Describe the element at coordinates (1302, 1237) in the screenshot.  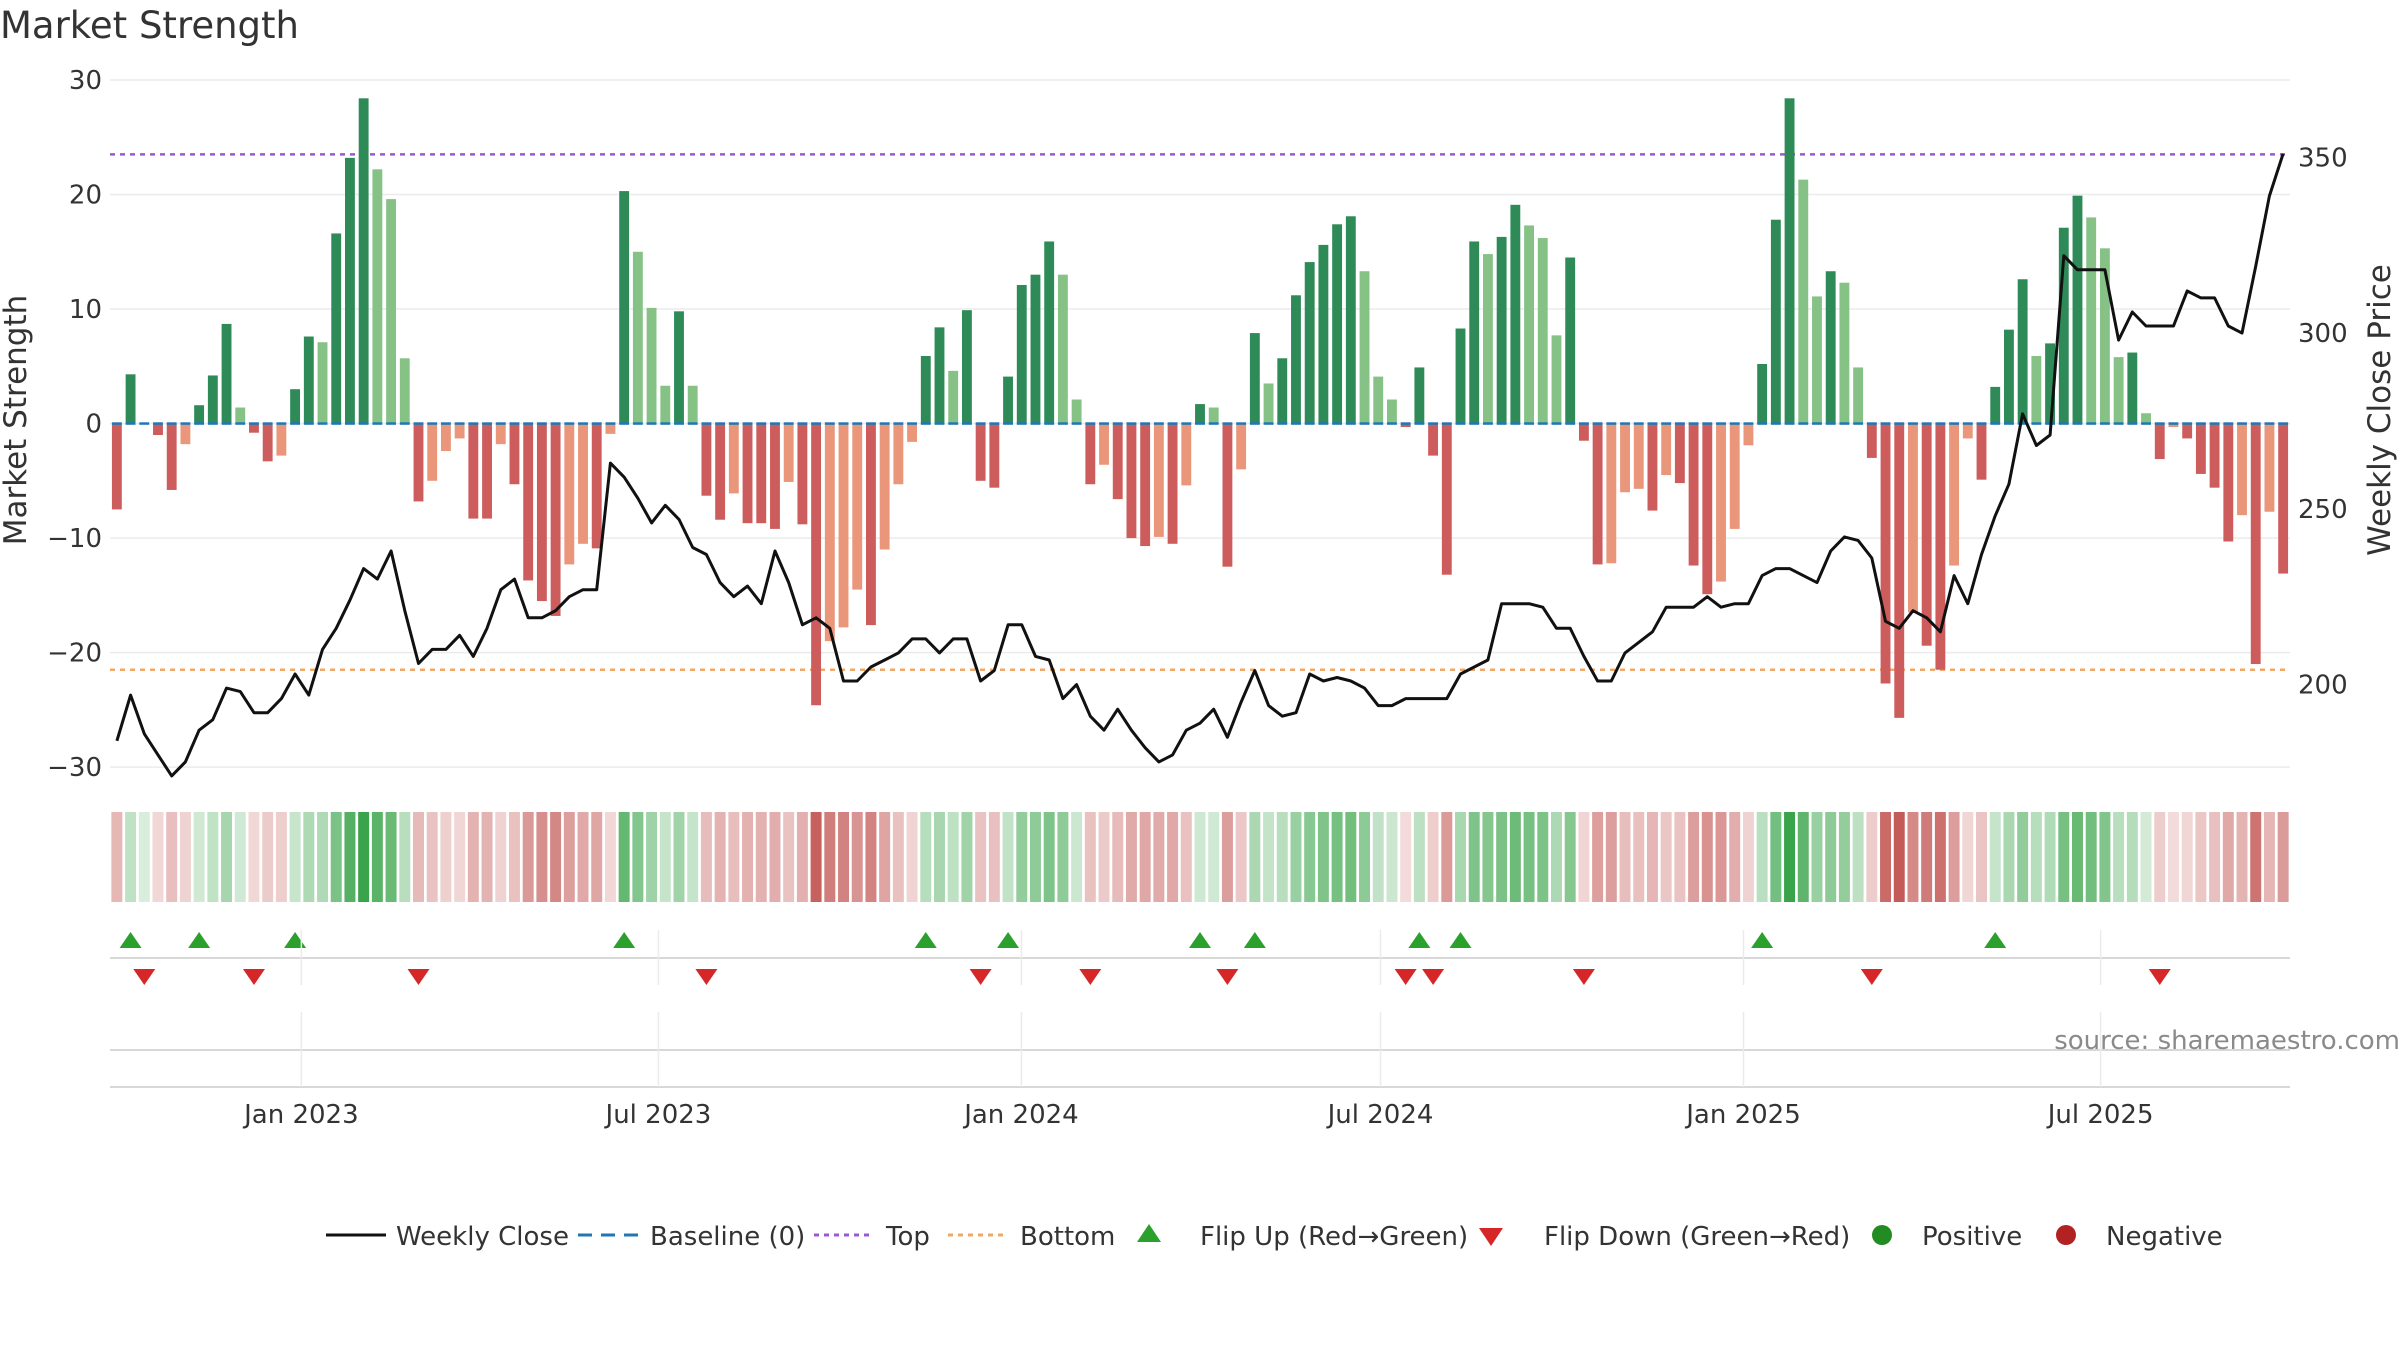
I see `legend-item-flip-up: Flip Up (Red→Green)` at that location.